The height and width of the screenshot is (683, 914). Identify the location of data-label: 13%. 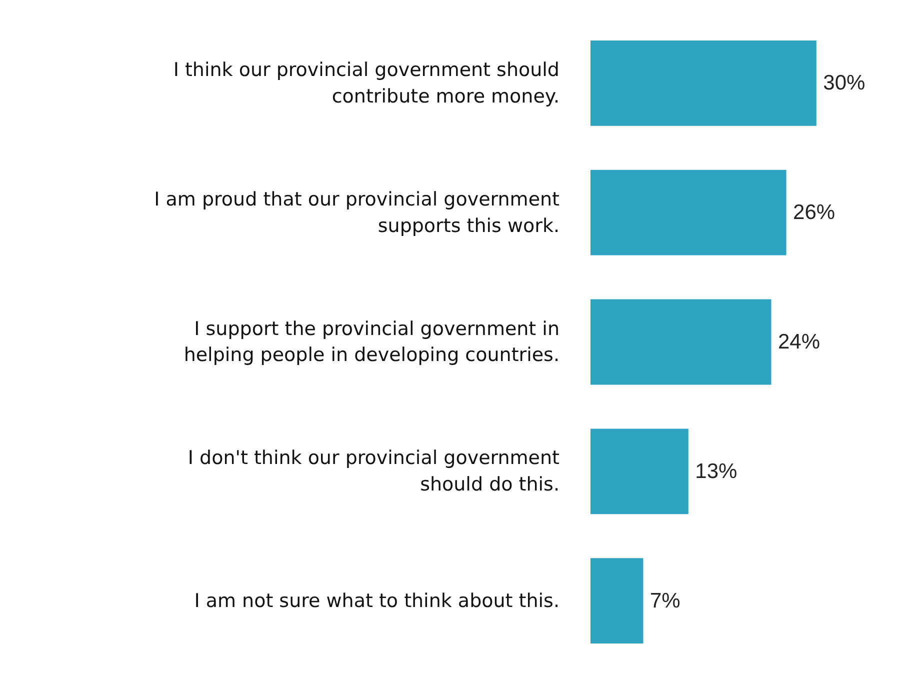
(716, 471).